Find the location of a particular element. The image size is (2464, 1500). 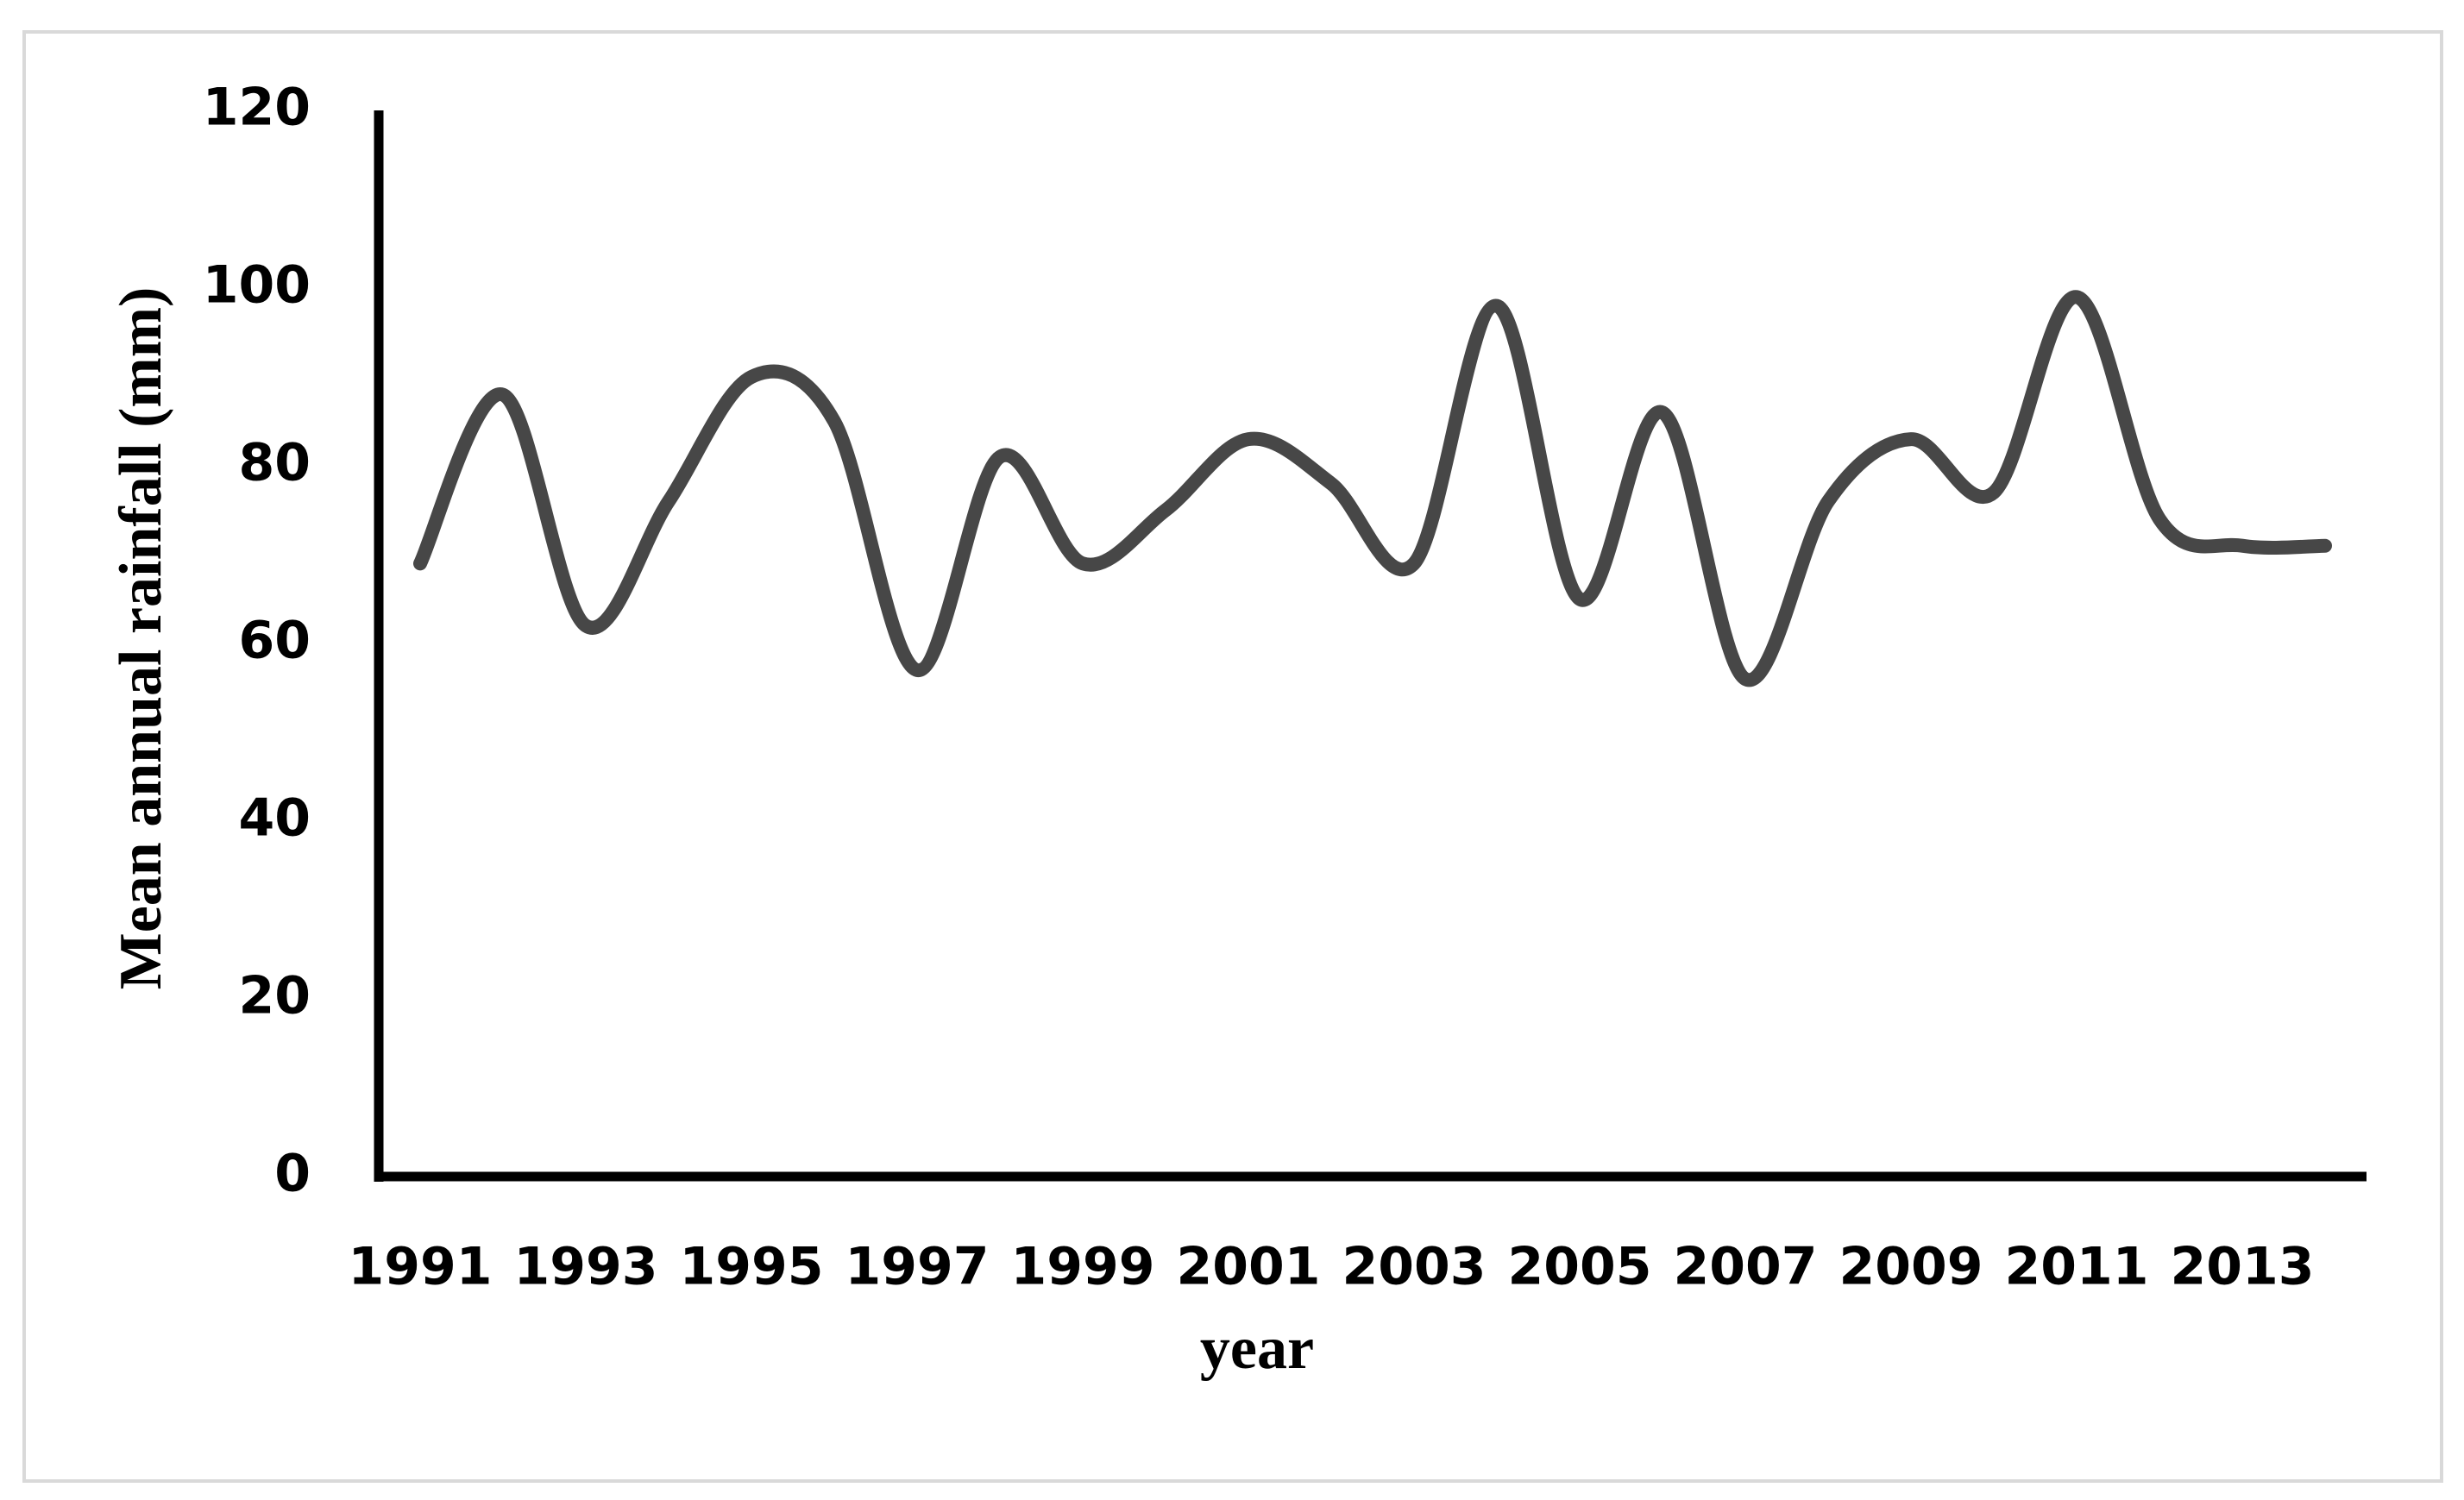

x-tick-label: 2001 is located at coordinates (1249, 1267).